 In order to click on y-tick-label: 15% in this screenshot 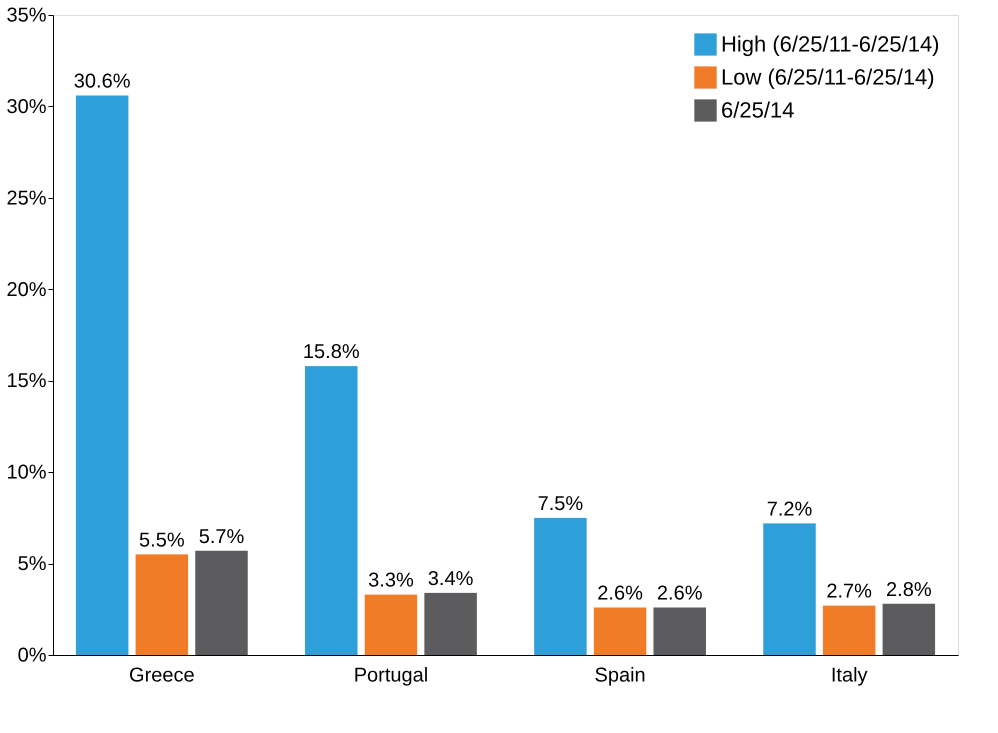, I will do `click(26, 381)`.